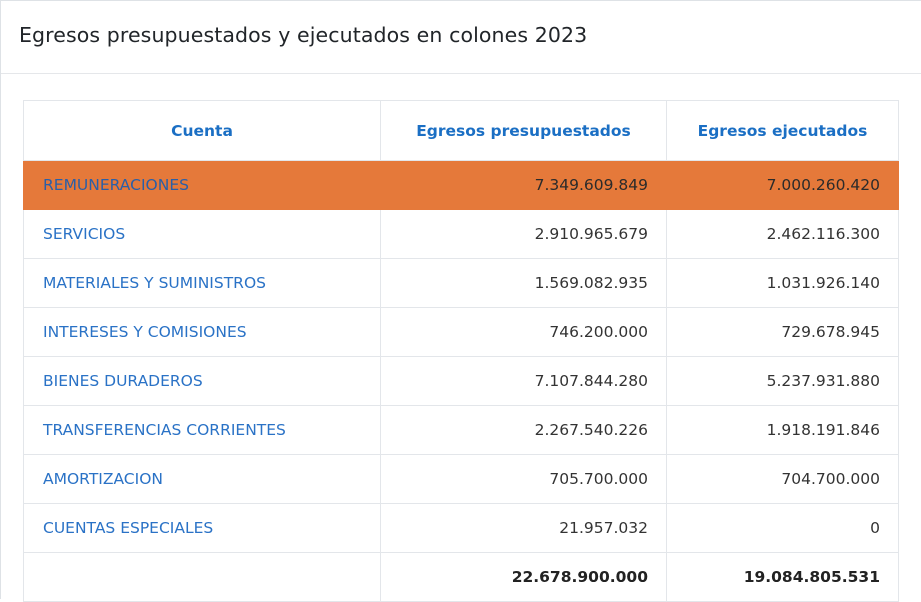  Describe the element at coordinates (782, 130) in the screenshot. I see `column-header-ejecutados: Egresos ejecutados` at that location.